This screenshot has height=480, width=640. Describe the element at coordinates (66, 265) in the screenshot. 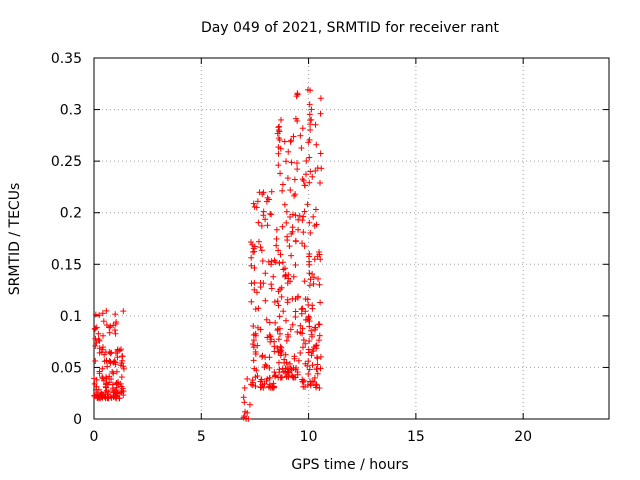

I see `y-tick-label: 0.15` at that location.